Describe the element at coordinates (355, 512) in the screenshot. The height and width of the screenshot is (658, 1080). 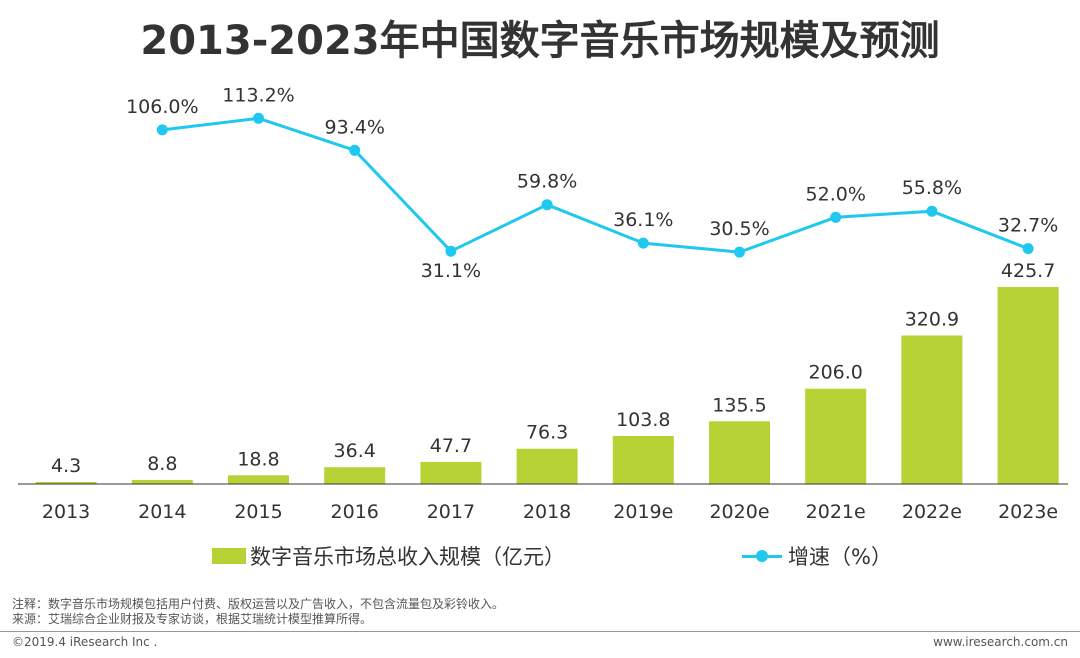
I see `x-tick-label: 2016` at that location.